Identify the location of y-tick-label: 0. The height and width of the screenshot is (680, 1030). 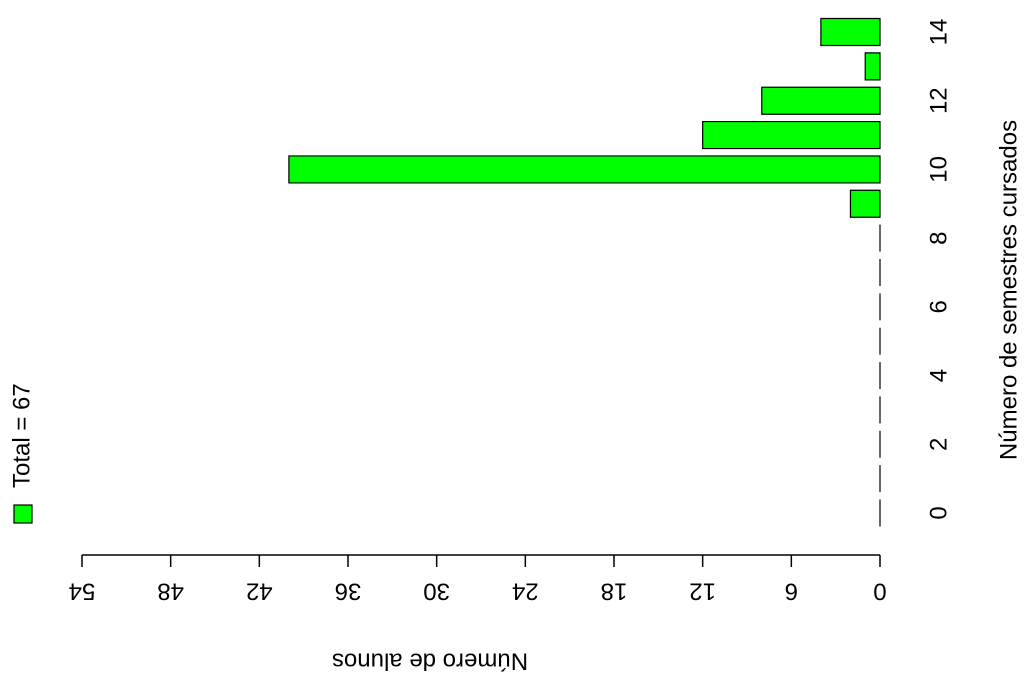
(938, 512).